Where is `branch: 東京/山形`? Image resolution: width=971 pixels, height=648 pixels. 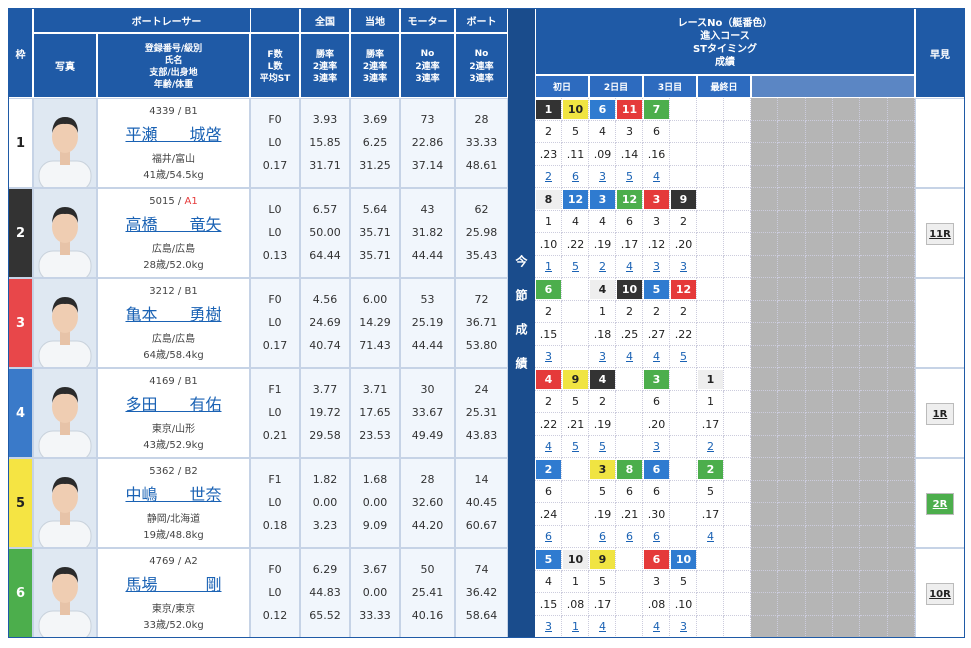
branch: 東京/山形 is located at coordinates (173, 429).